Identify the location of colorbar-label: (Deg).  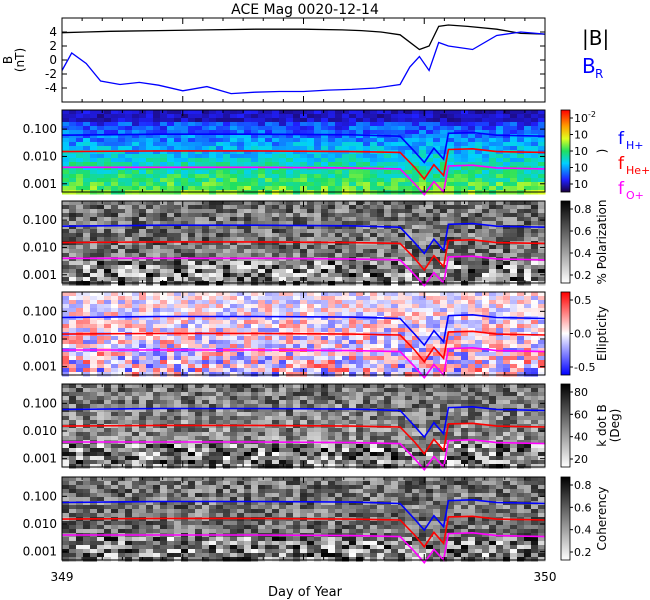
(615, 426).